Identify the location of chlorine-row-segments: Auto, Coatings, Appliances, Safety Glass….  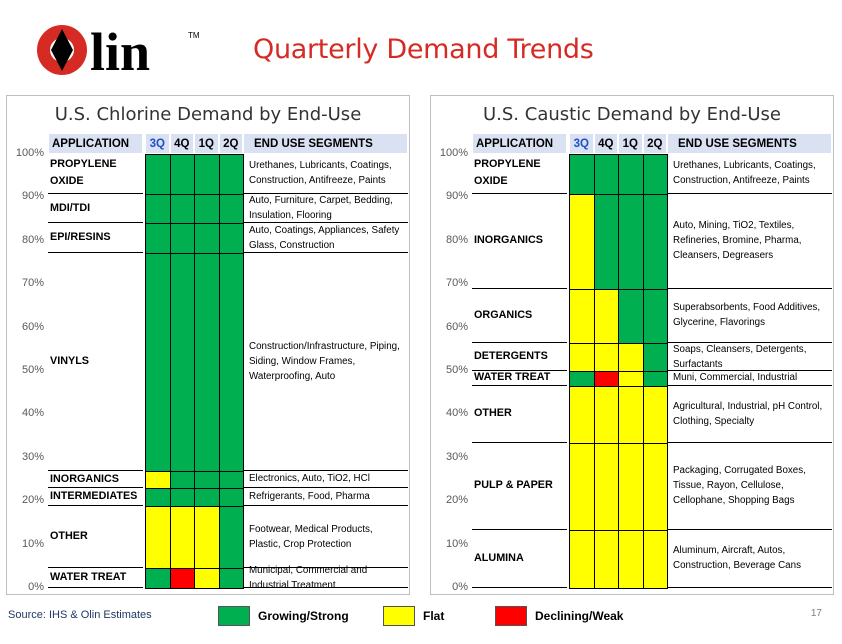
(325, 238).